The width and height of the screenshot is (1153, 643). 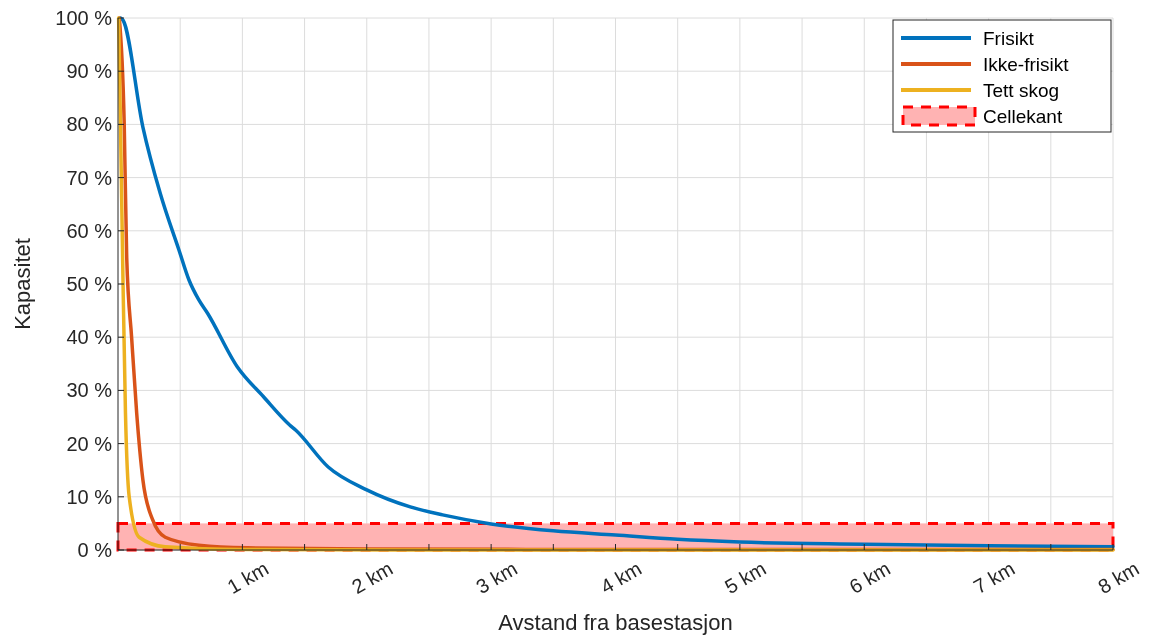 What do you see at coordinates (1009, 38) in the screenshot?
I see `legend-label: Frisikt` at bounding box center [1009, 38].